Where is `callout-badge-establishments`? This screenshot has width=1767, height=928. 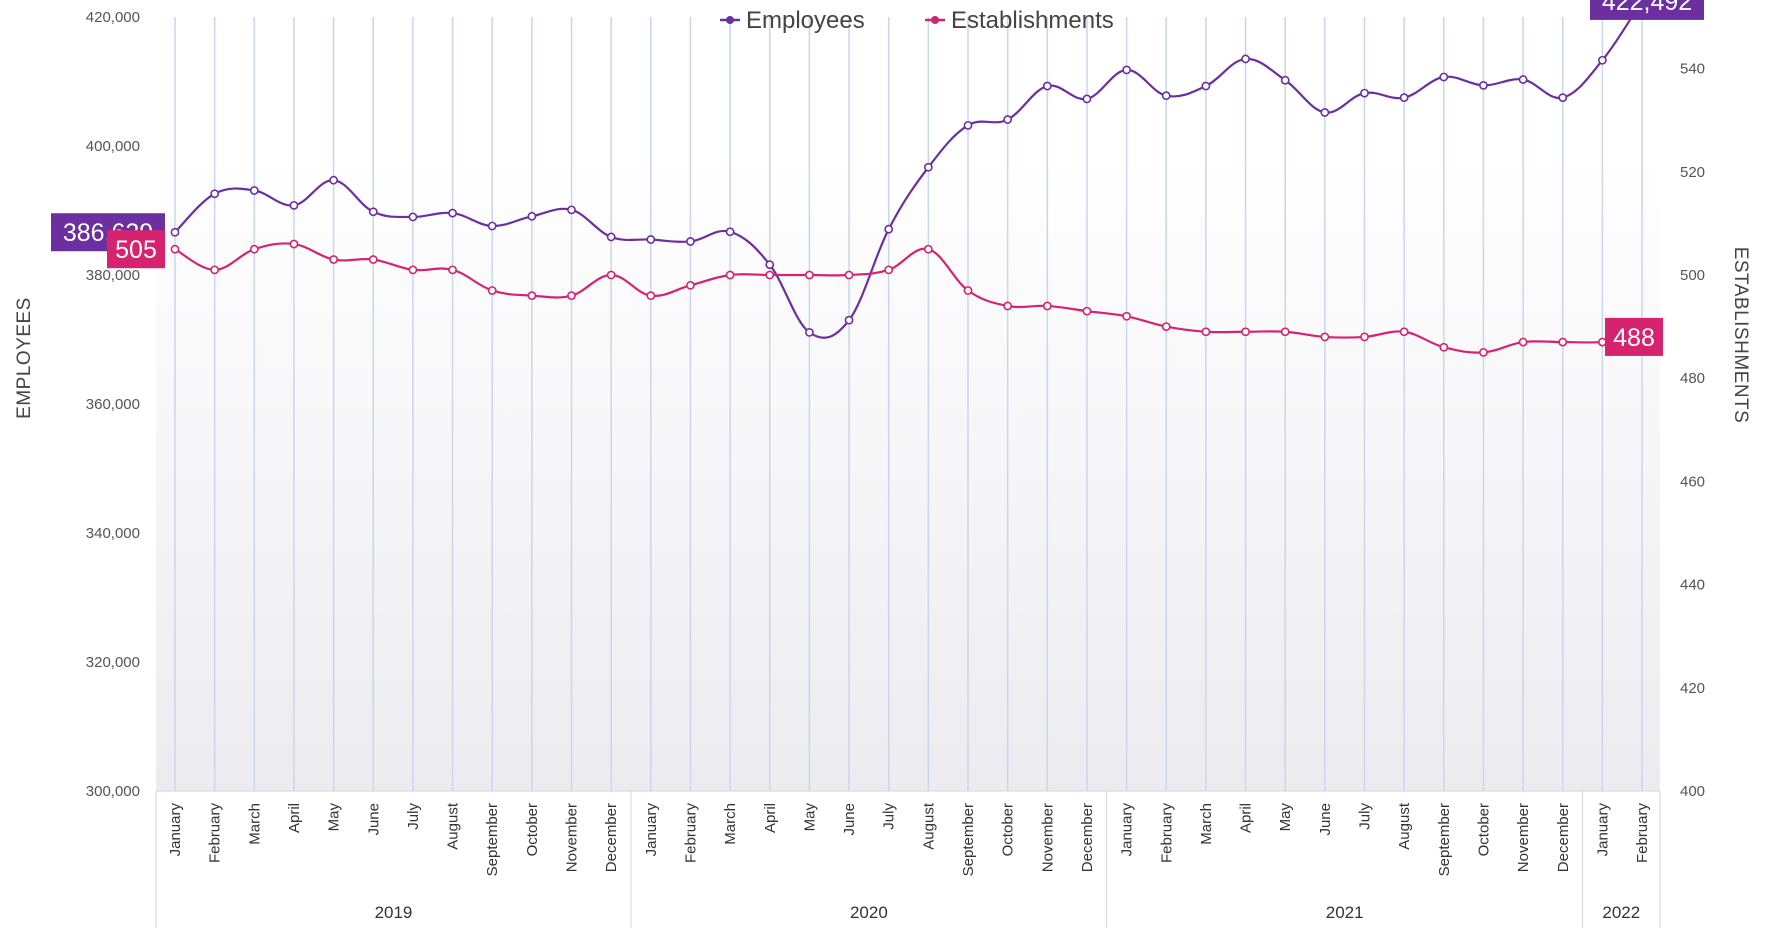 callout-badge-establishments is located at coordinates (136, 249).